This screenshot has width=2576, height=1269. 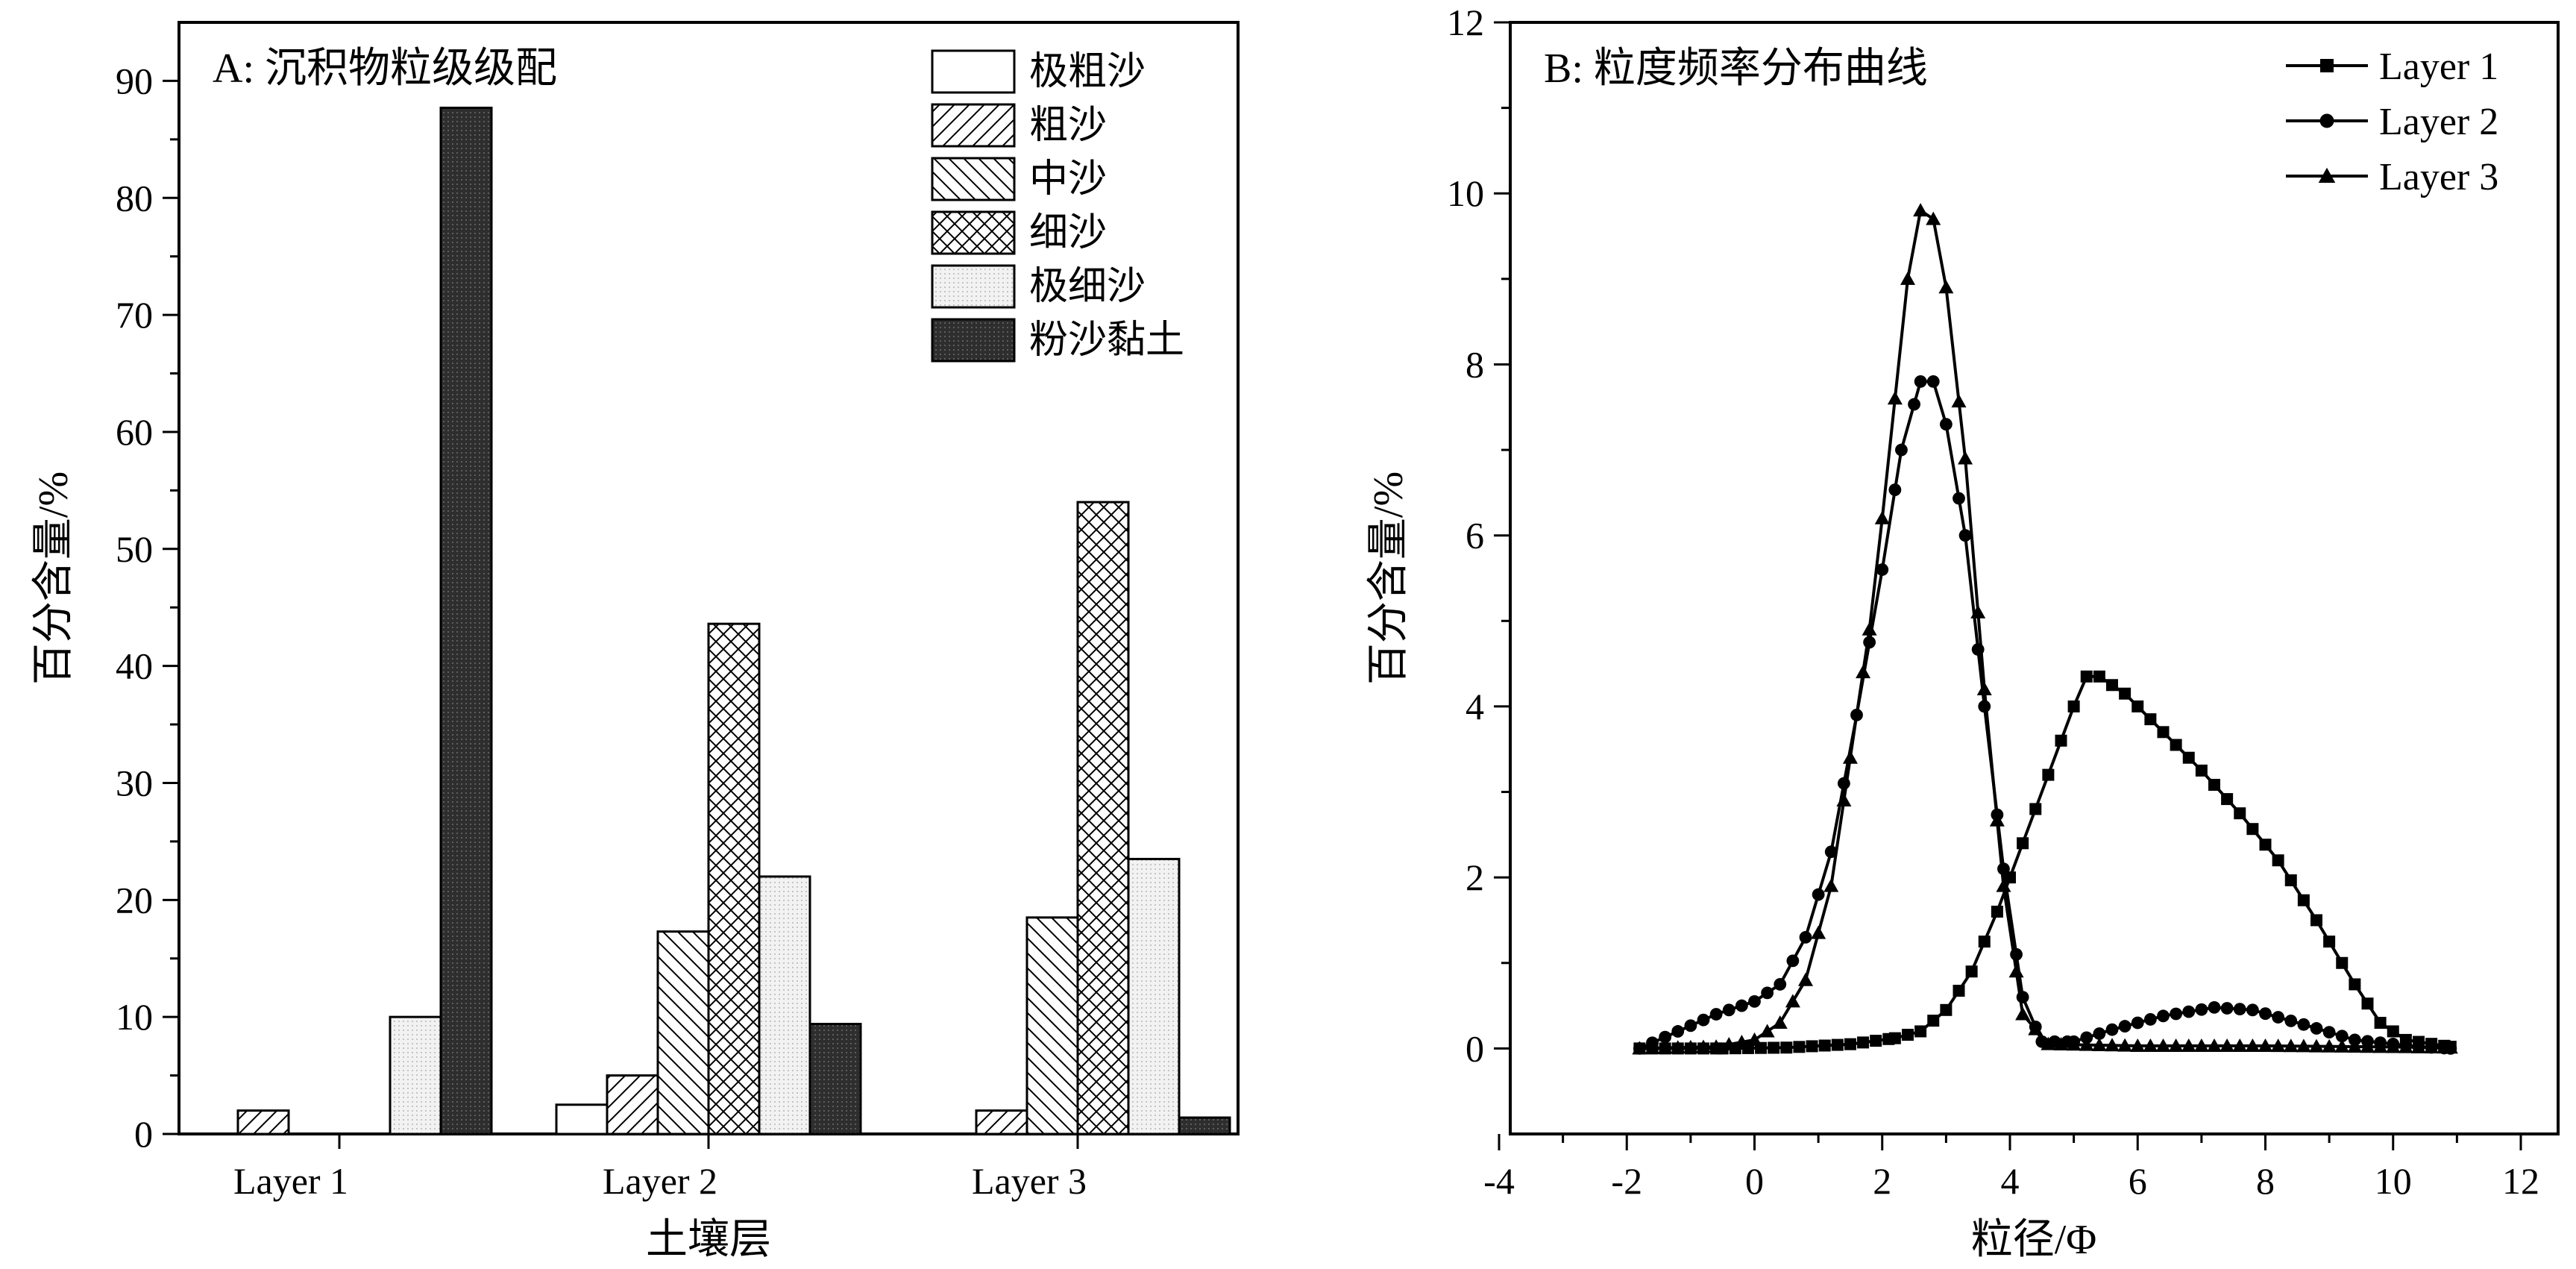 What do you see at coordinates (2034, 1240) in the screenshot?
I see `panel-b-xlabel: 粒径/Φ` at bounding box center [2034, 1240].